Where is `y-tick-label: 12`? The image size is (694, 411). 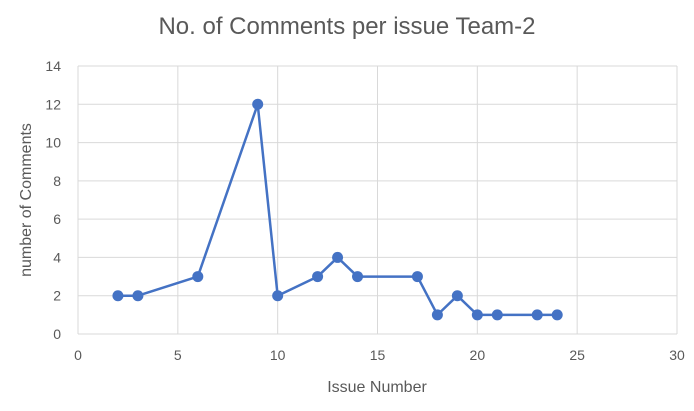 y-tick-label: 12 is located at coordinates (53, 104).